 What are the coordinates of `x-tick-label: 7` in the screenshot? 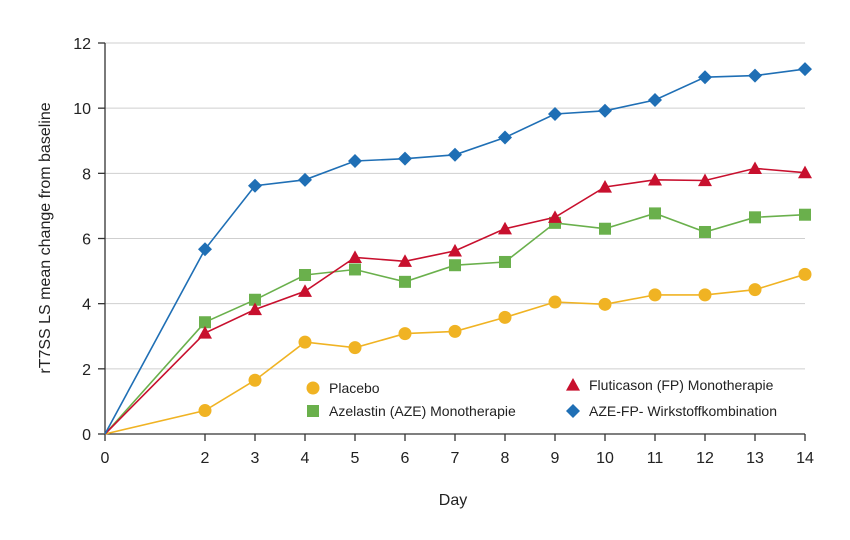 It's located at (455, 458).